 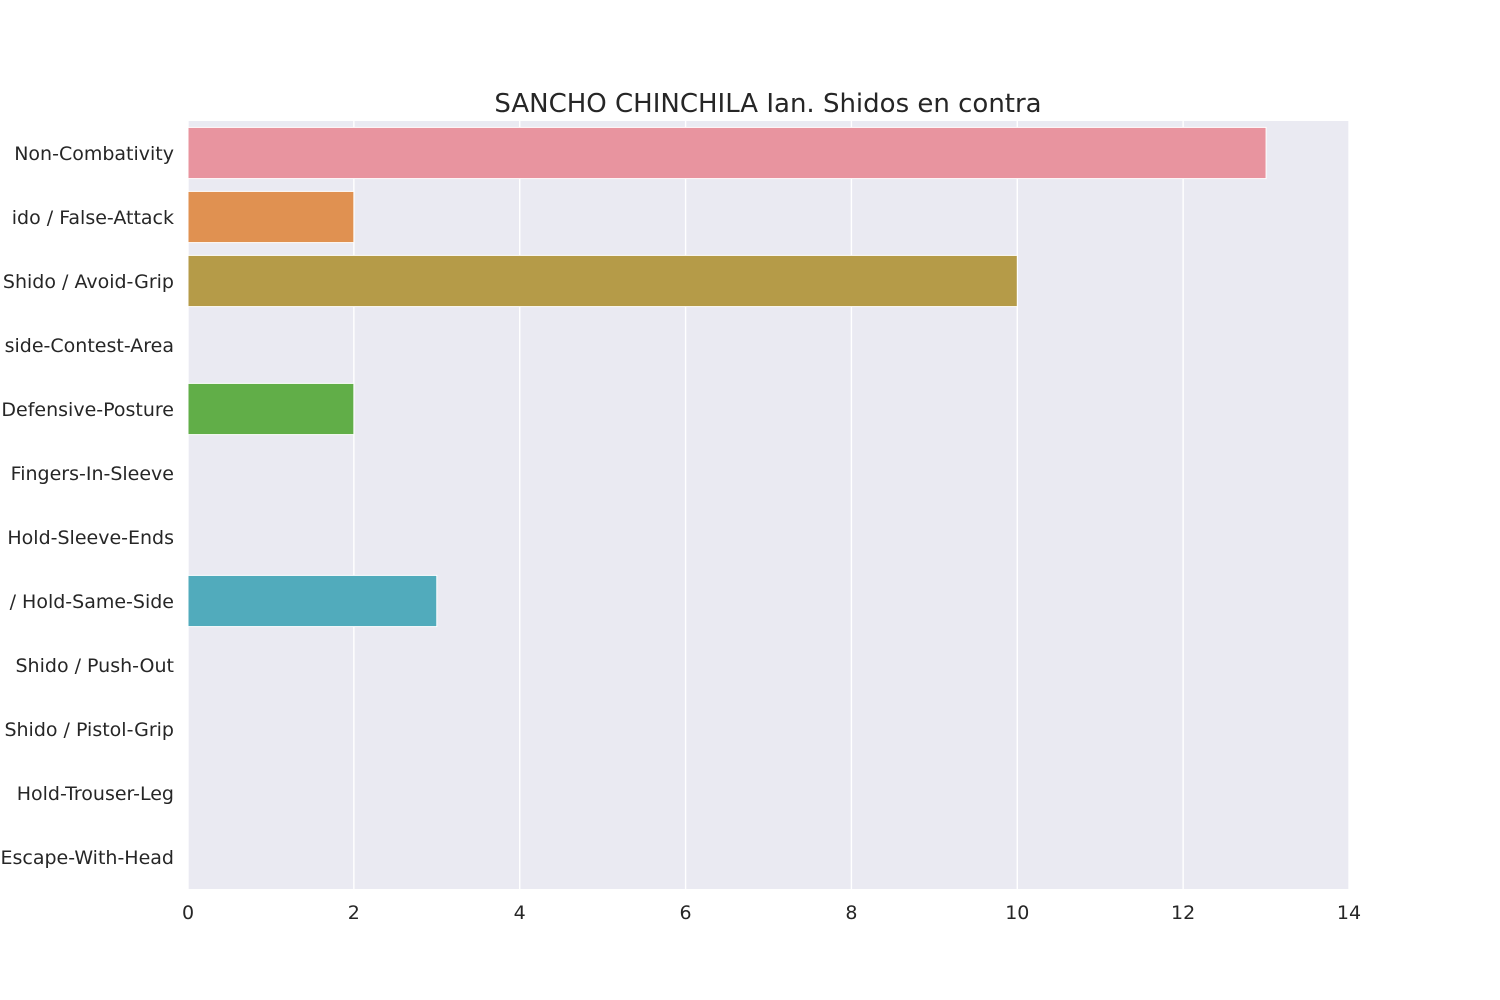 What do you see at coordinates (92, 474) in the screenshot?
I see `y-tick-label: Fingers-In-Sleeve` at bounding box center [92, 474].